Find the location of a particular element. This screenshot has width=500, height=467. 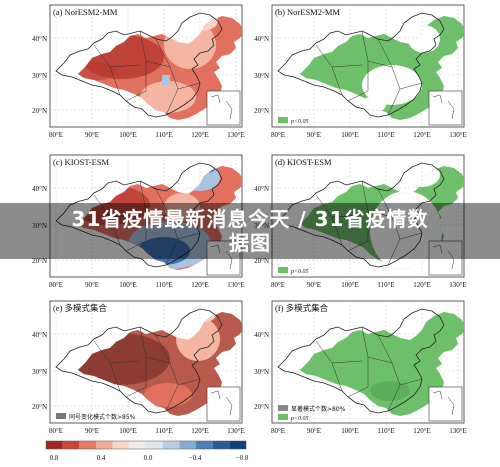

panel-title: (e) 多模式集合 is located at coordinates (80, 308).